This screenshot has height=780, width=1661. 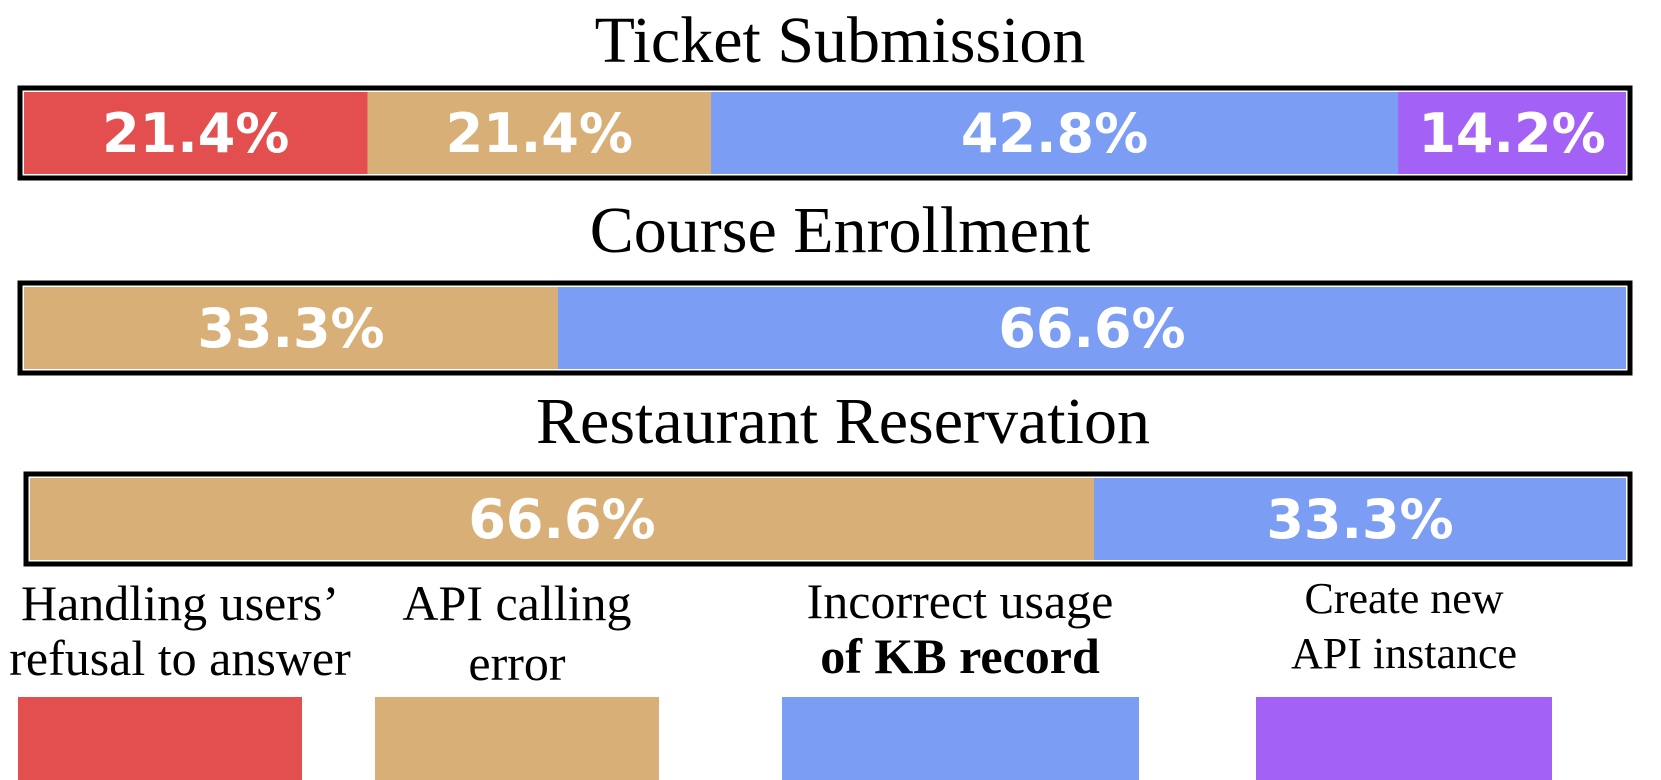 What do you see at coordinates (517, 738) in the screenshot?
I see `legend-swatch-api_error` at bounding box center [517, 738].